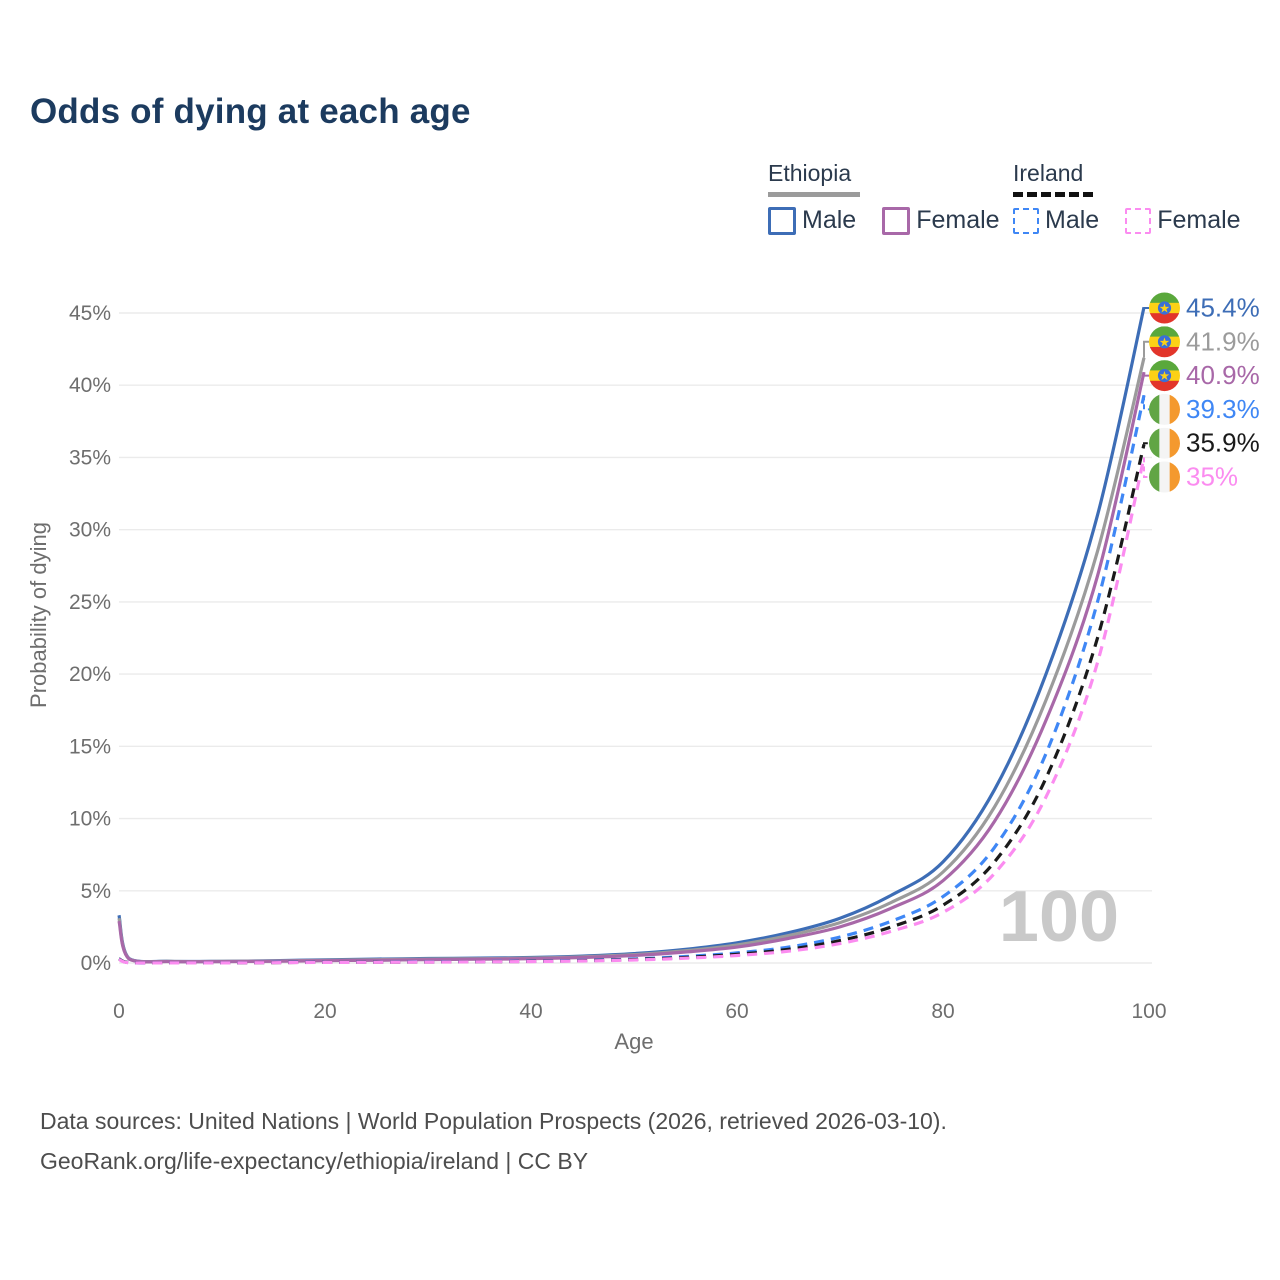 The height and width of the screenshot is (1280, 1280). Describe the element at coordinates (894, 197) in the screenshot. I see `legend-group-ethiopia: Ethiopia Male Female` at that location.